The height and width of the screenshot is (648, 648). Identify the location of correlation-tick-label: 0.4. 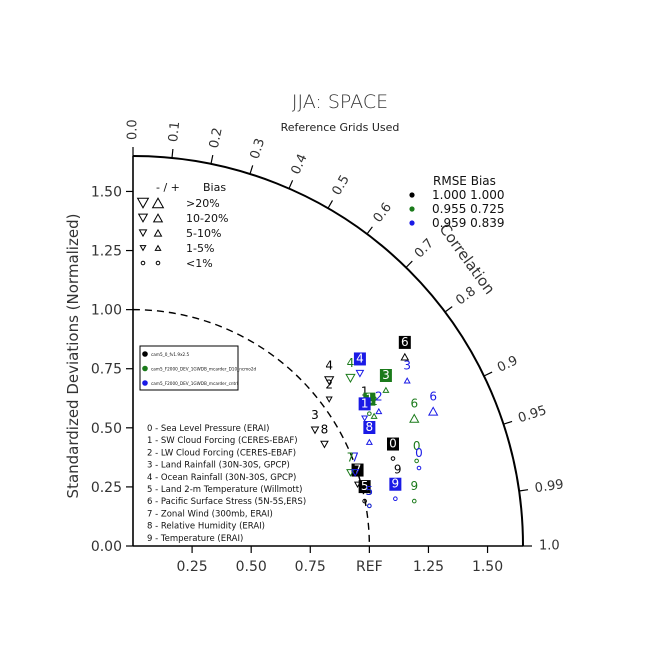
(300, 164).